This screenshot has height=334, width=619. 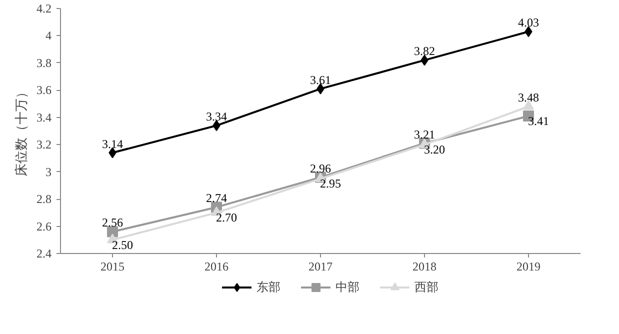 I want to click on x-tick-label: 2018, so click(x=424, y=267).